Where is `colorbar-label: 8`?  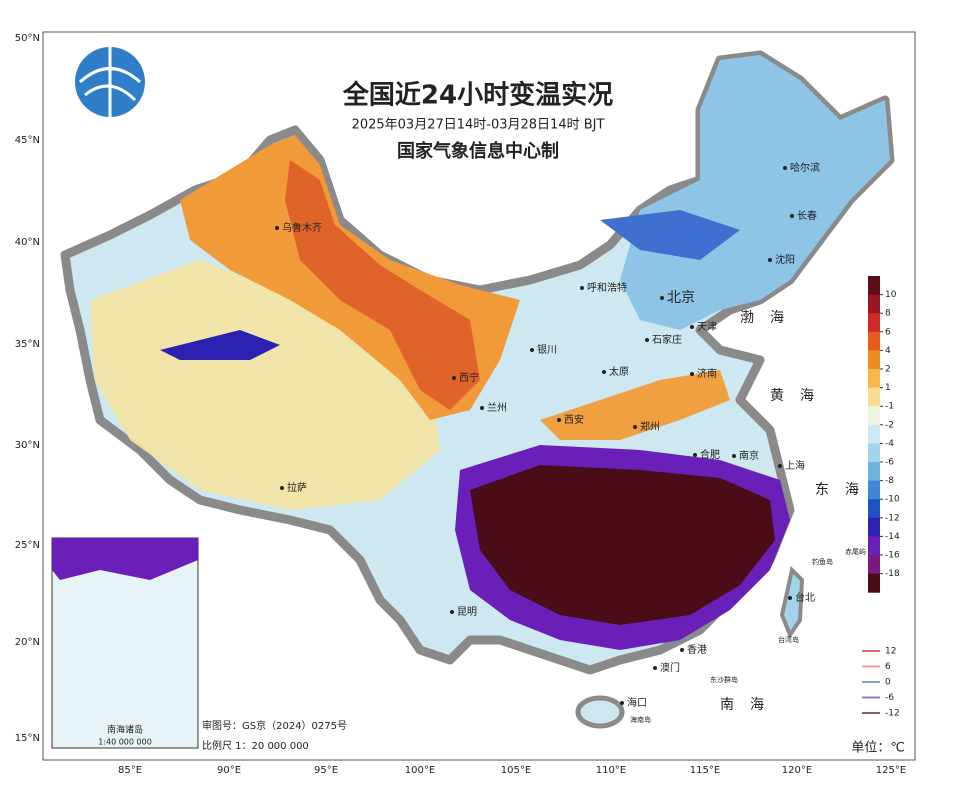
colorbar-label: 8 is located at coordinates (888, 314).